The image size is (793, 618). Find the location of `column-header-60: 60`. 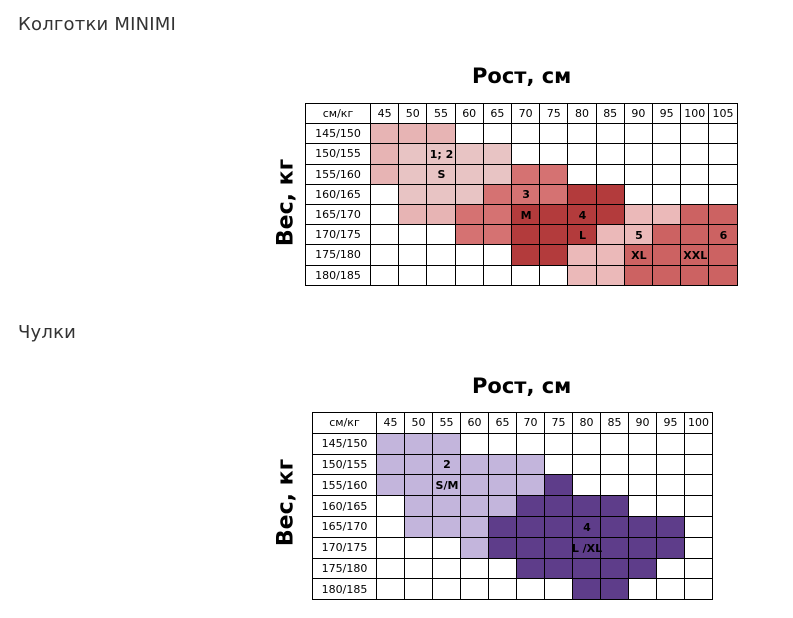

column-header-60: 60 is located at coordinates (475, 423).